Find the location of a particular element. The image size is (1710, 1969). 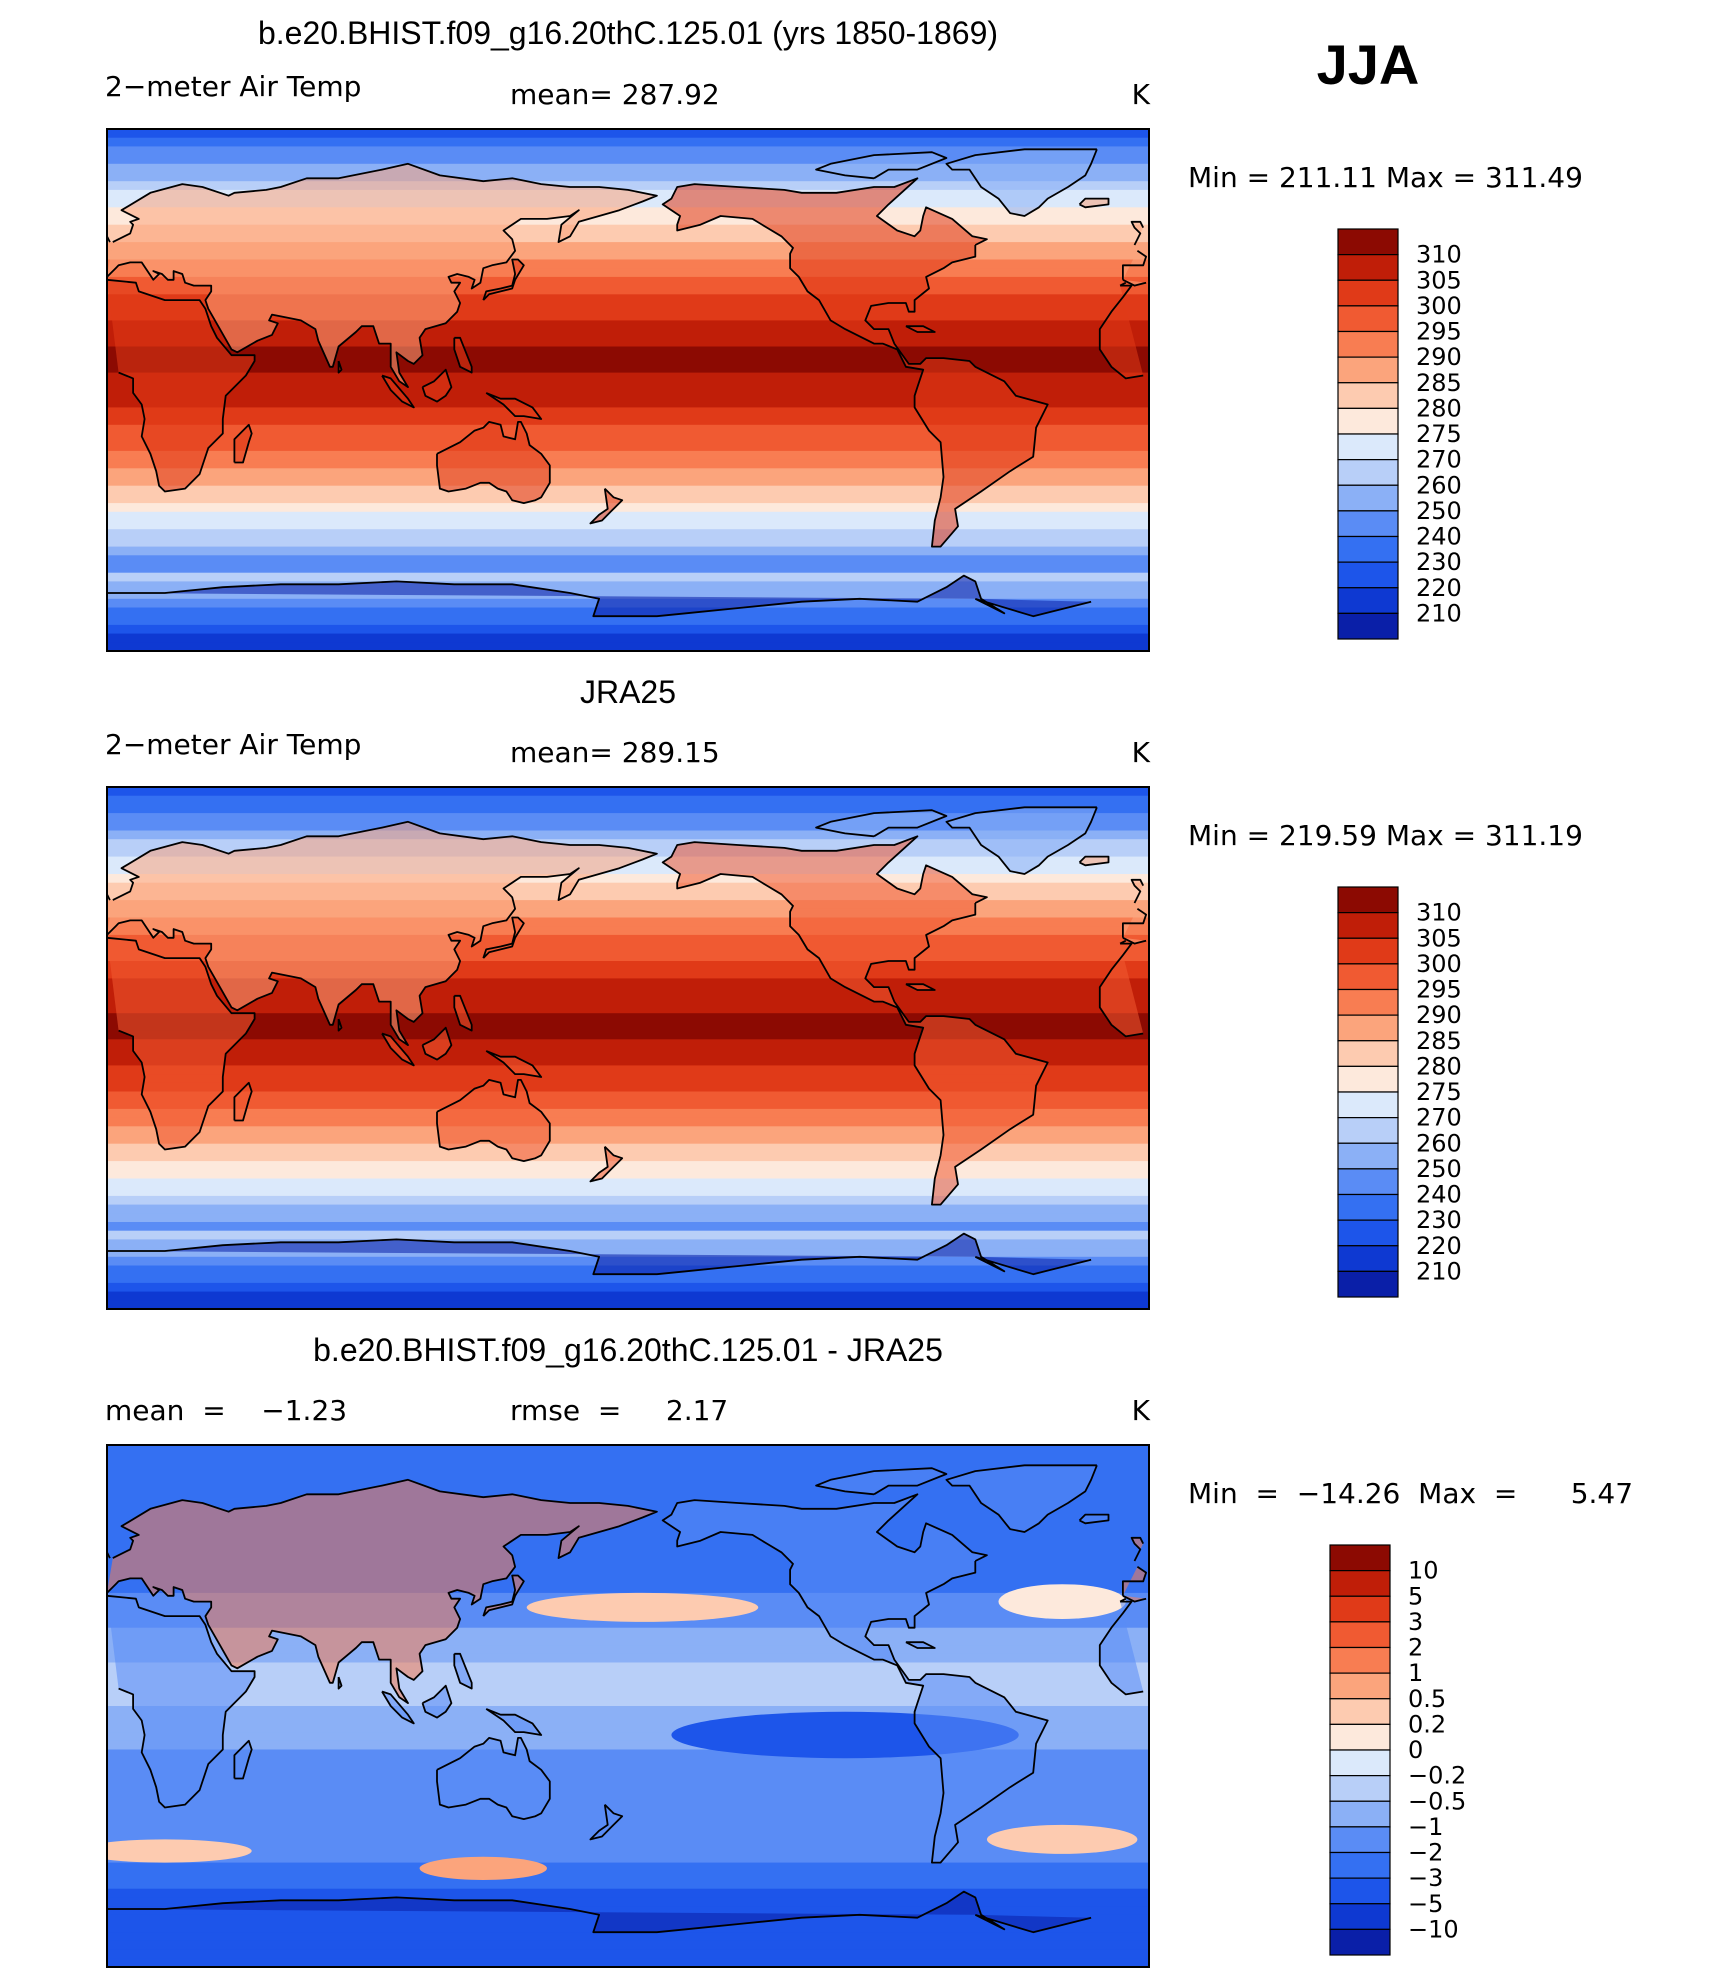

colorbar-tick-label: −0.2 is located at coordinates (1437, 1776).